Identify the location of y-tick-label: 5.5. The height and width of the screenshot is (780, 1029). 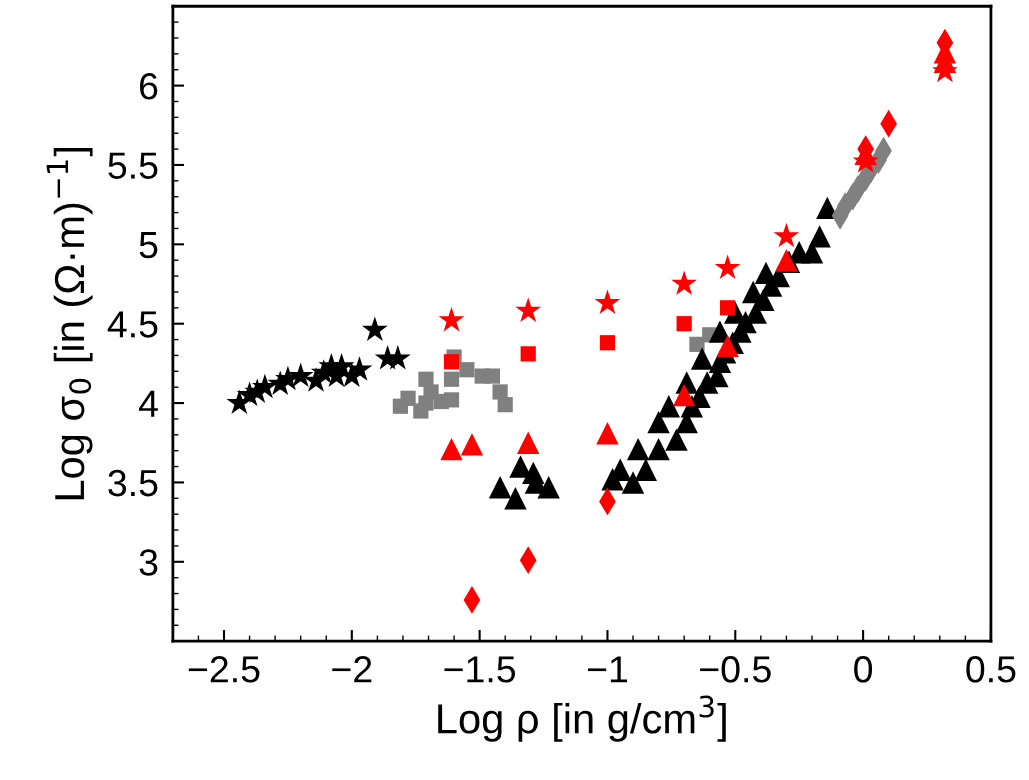
(133, 165).